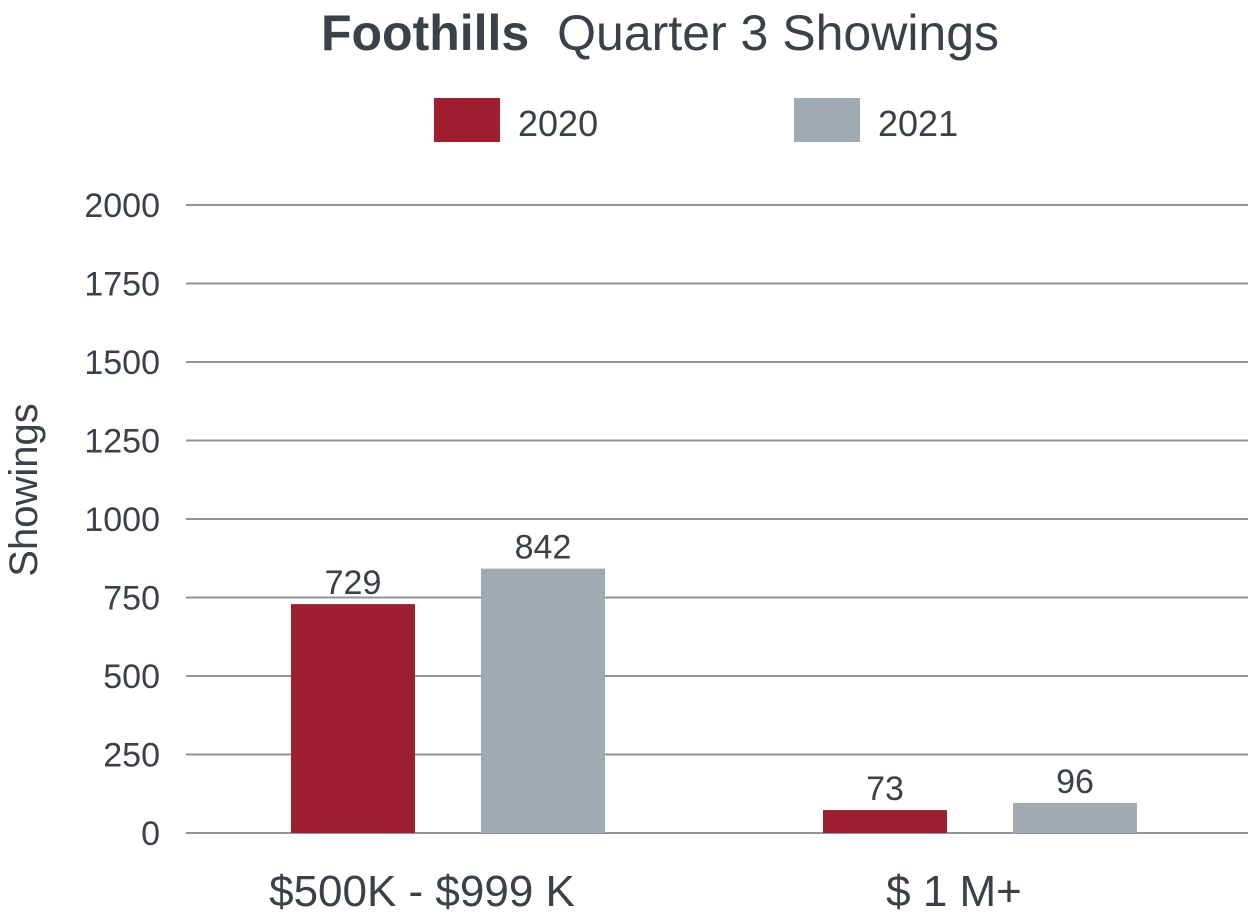  I want to click on chart-title-rest: Quarter 3 Showings, so click(778, 33).